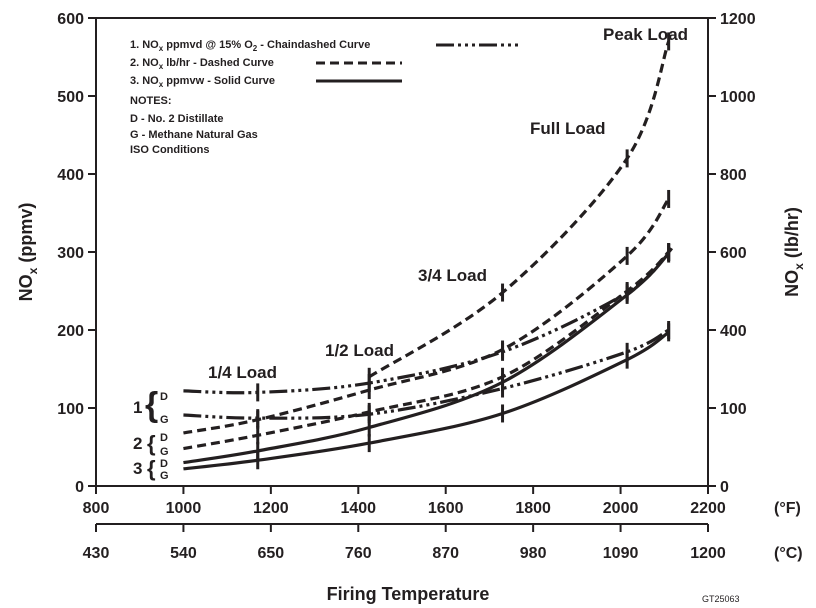  What do you see at coordinates (358, 553) in the screenshot?
I see `x-tick-label-c-760: 760` at bounding box center [358, 553].